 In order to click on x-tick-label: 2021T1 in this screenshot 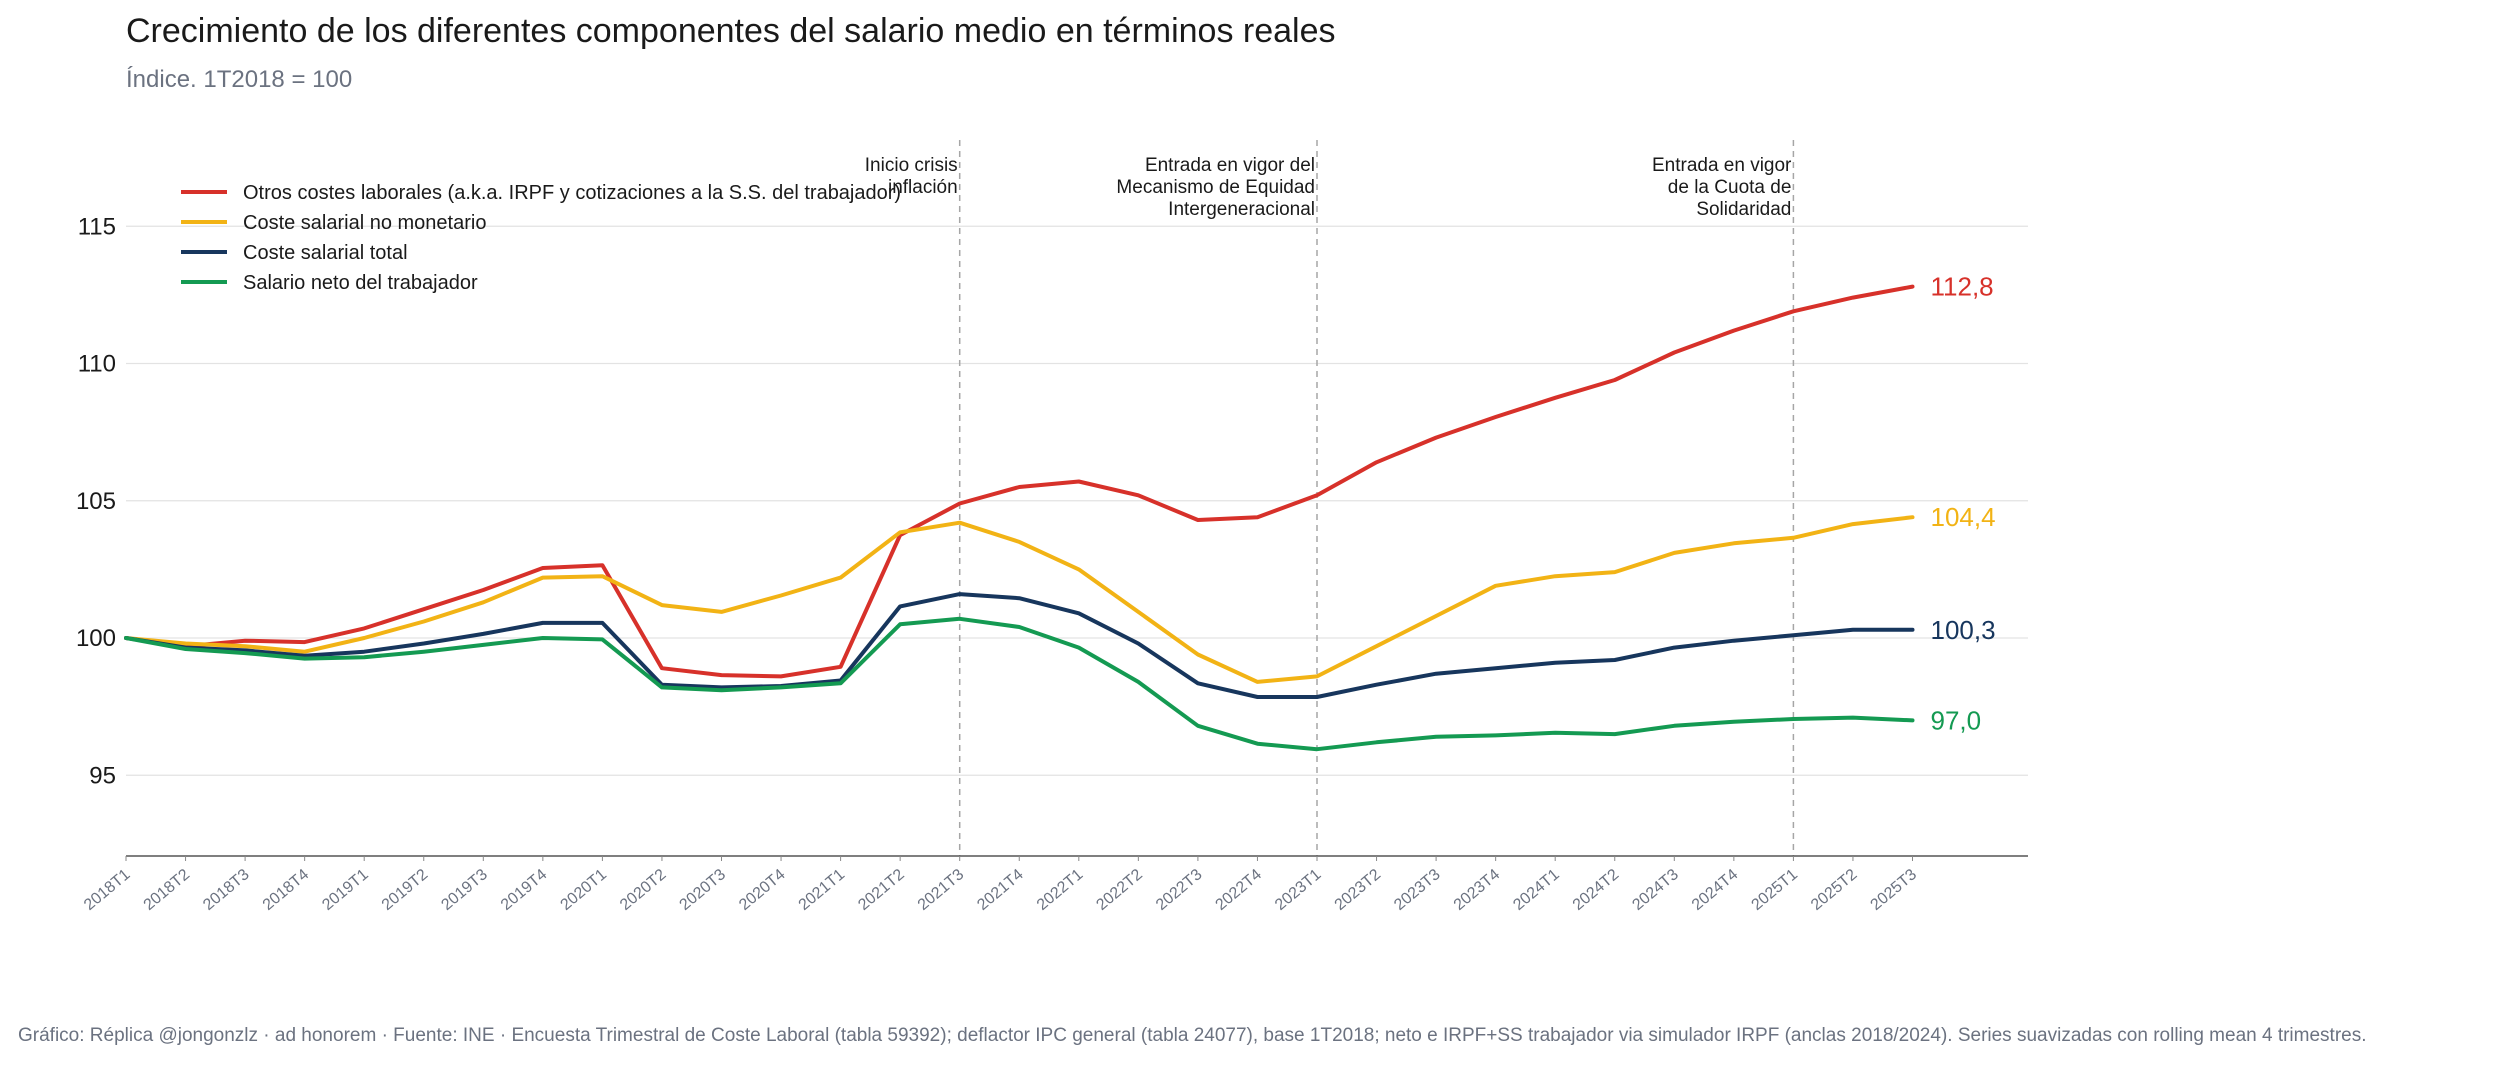, I will do `click(822, 890)`.